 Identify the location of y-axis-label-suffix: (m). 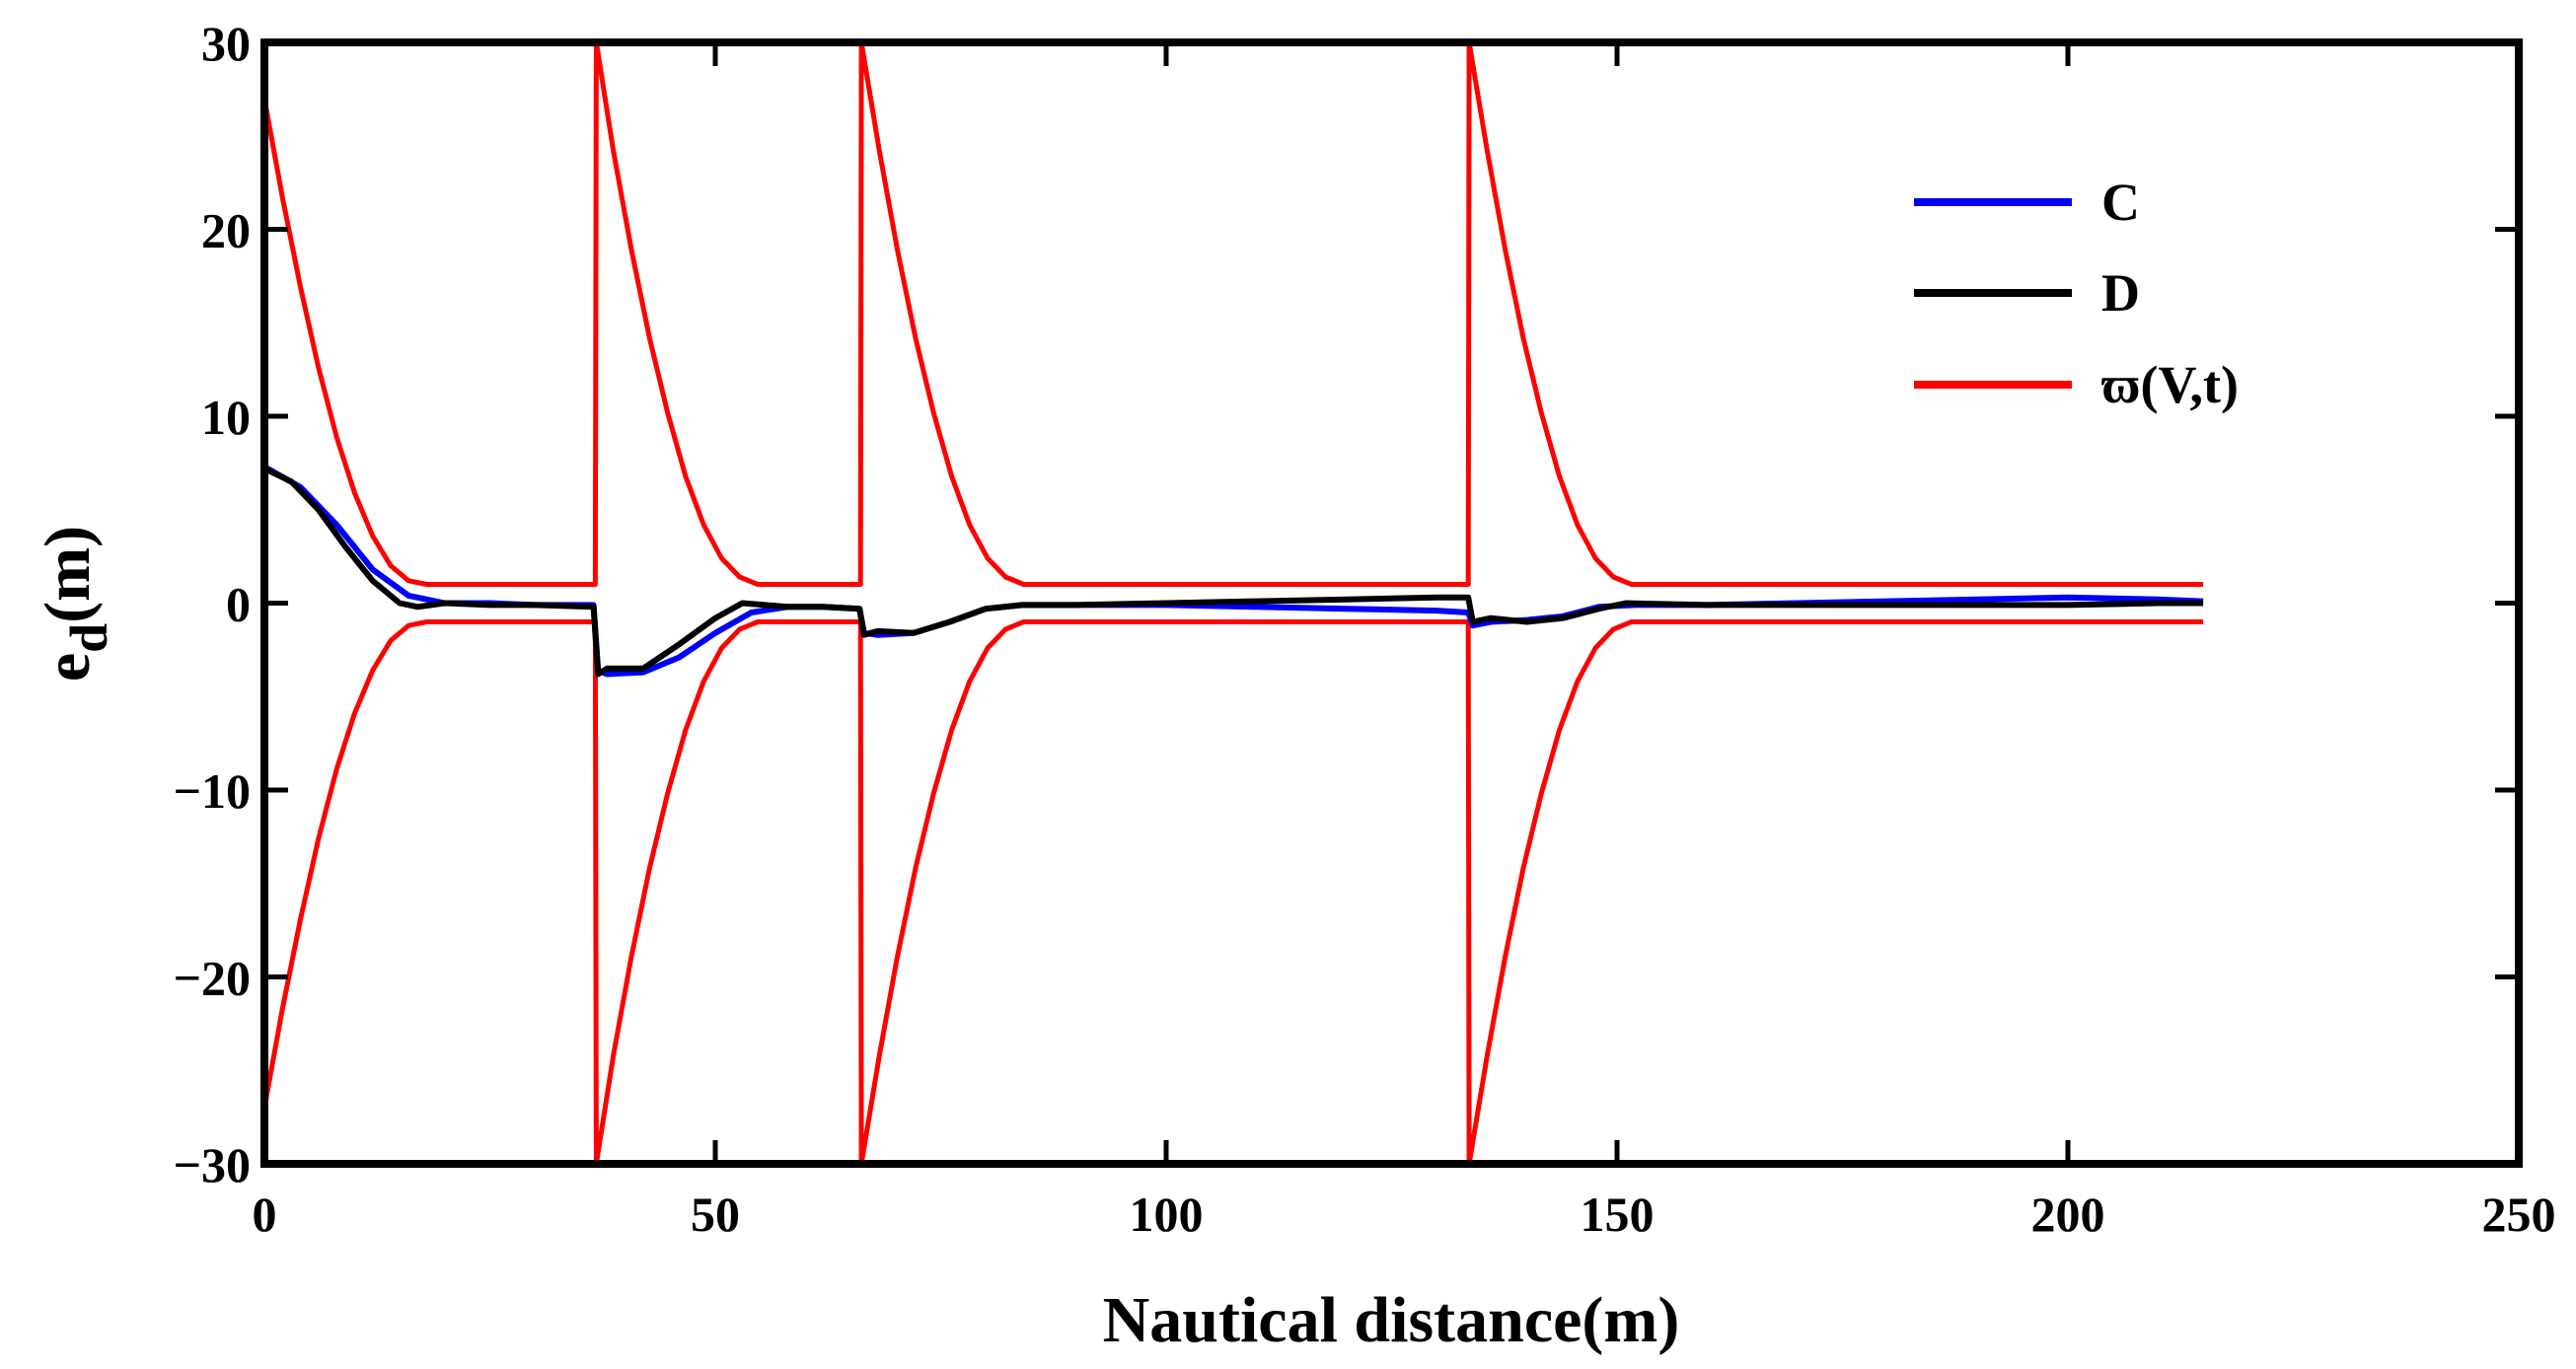
(68, 574).